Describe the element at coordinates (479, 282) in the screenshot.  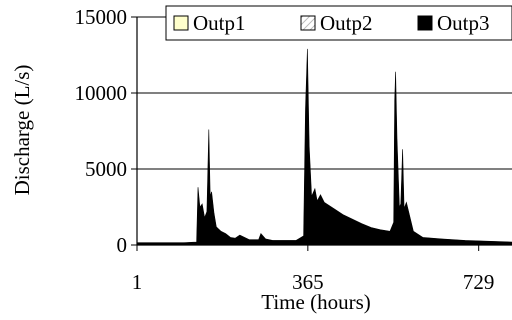
I see `x-tick-label: 729` at that location.